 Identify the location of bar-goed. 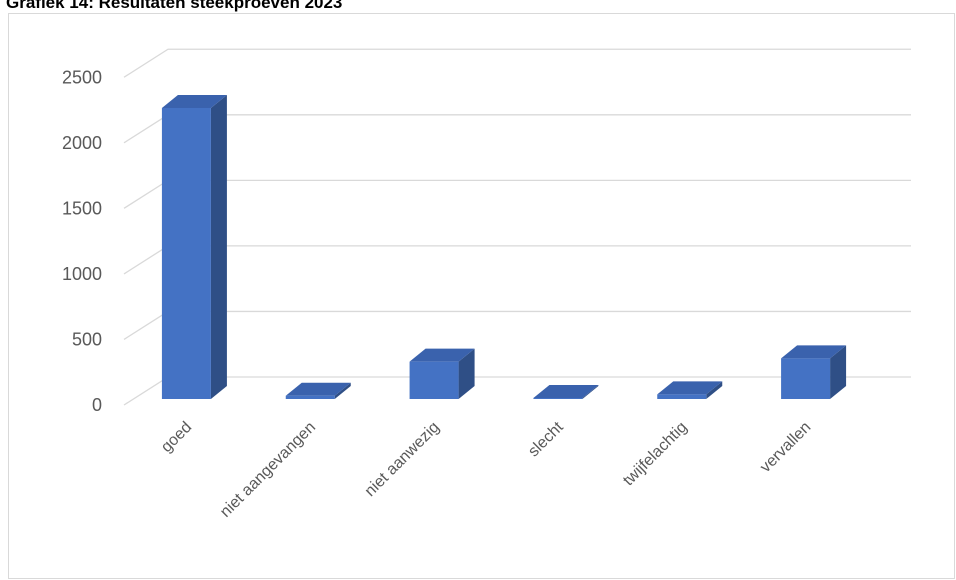
(194, 246).